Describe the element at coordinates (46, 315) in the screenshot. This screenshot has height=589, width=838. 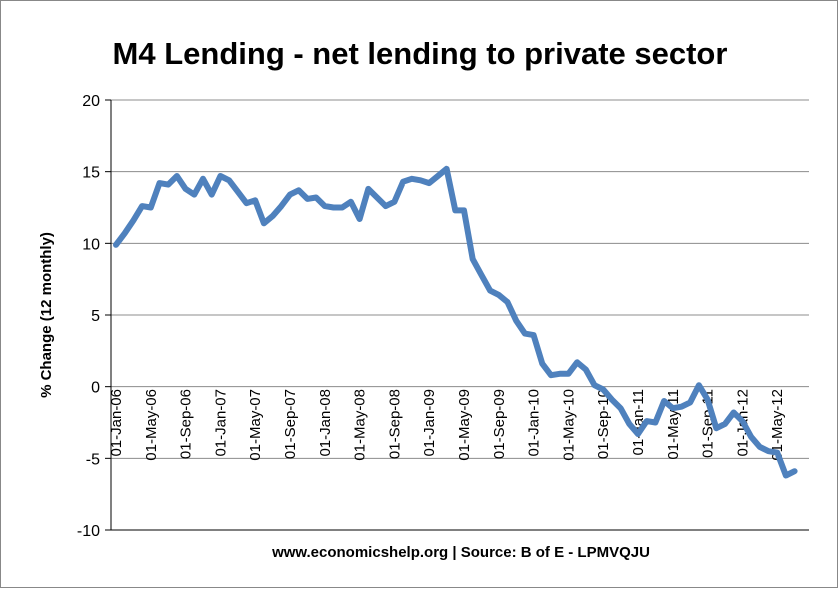
I see `y-axis-label: % Change (12 monthly)` at that location.